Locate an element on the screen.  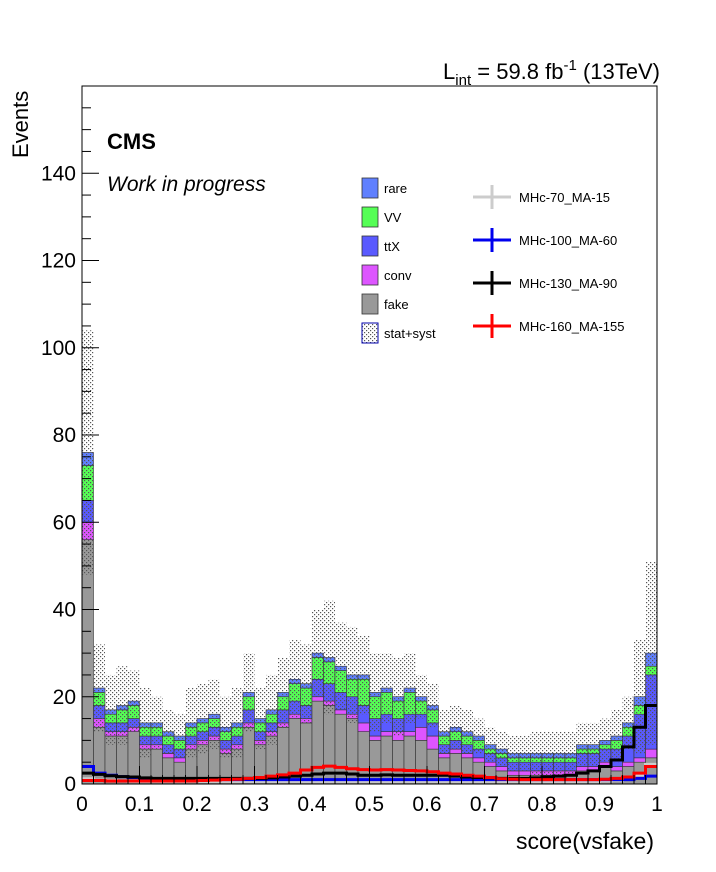
legend-swatch-ttX is located at coordinates (370, 246).